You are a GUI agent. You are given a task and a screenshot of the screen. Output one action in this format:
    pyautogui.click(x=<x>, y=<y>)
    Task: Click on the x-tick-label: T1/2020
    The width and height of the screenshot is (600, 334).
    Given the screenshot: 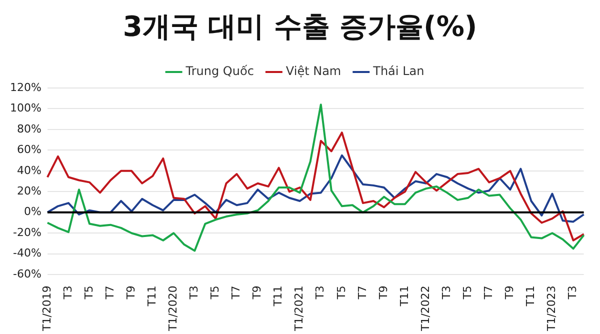 What is the action you would take?
    pyautogui.click(x=173, y=309)
    